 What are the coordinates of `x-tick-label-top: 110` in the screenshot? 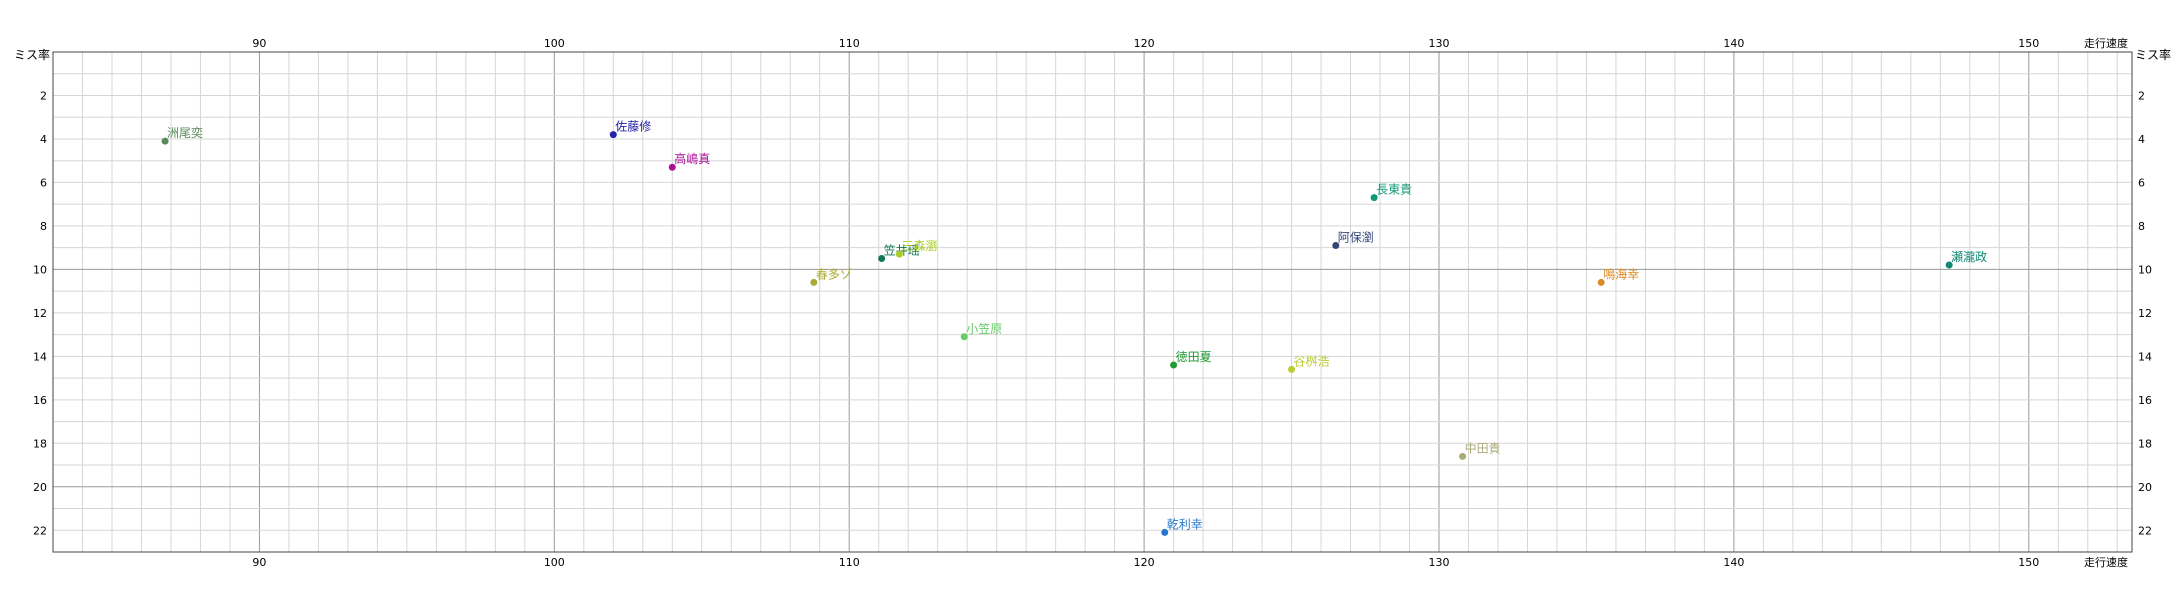 It's located at (849, 43).